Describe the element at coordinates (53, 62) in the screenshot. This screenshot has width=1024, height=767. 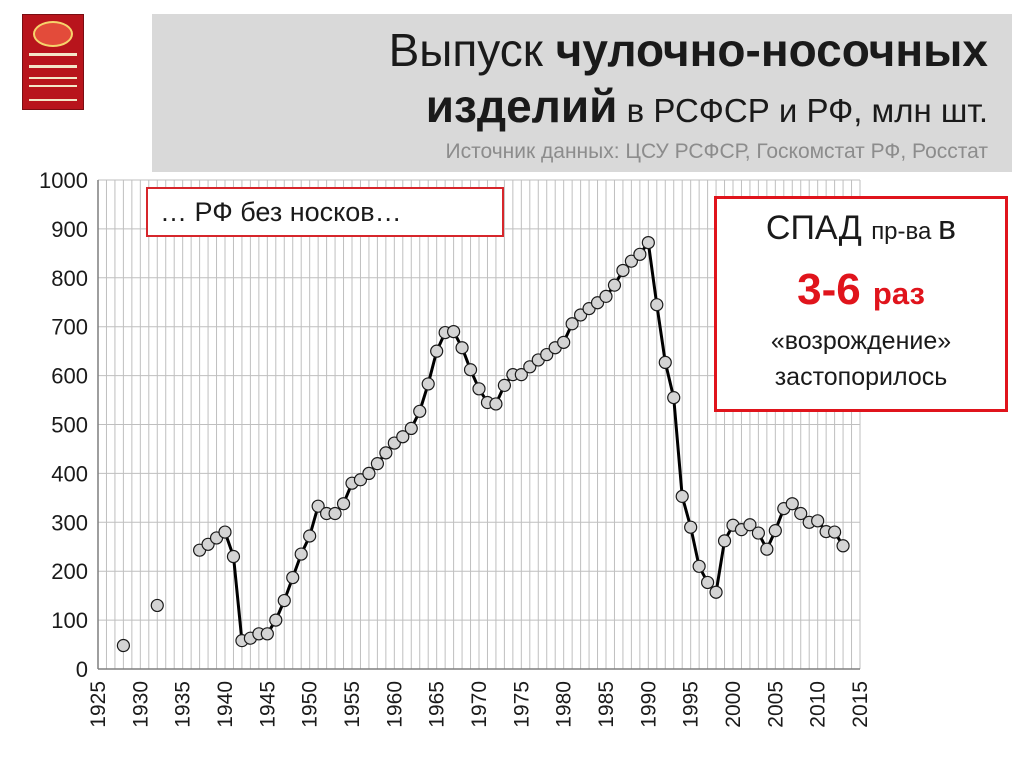
I see `book-cover-image` at that location.